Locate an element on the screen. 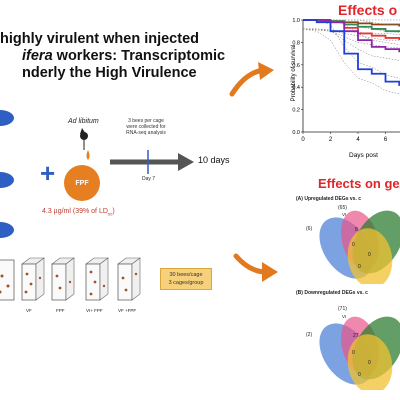 The height and width of the screenshot is (400, 400). cage-vf-fpf-icon is located at coordinates (129, 279).